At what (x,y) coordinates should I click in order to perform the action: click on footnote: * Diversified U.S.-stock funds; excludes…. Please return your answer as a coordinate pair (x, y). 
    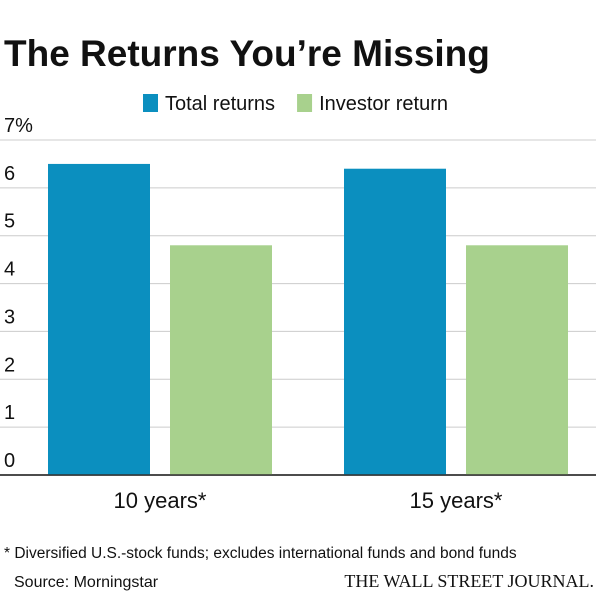
    Looking at the image, I should click on (260, 553).